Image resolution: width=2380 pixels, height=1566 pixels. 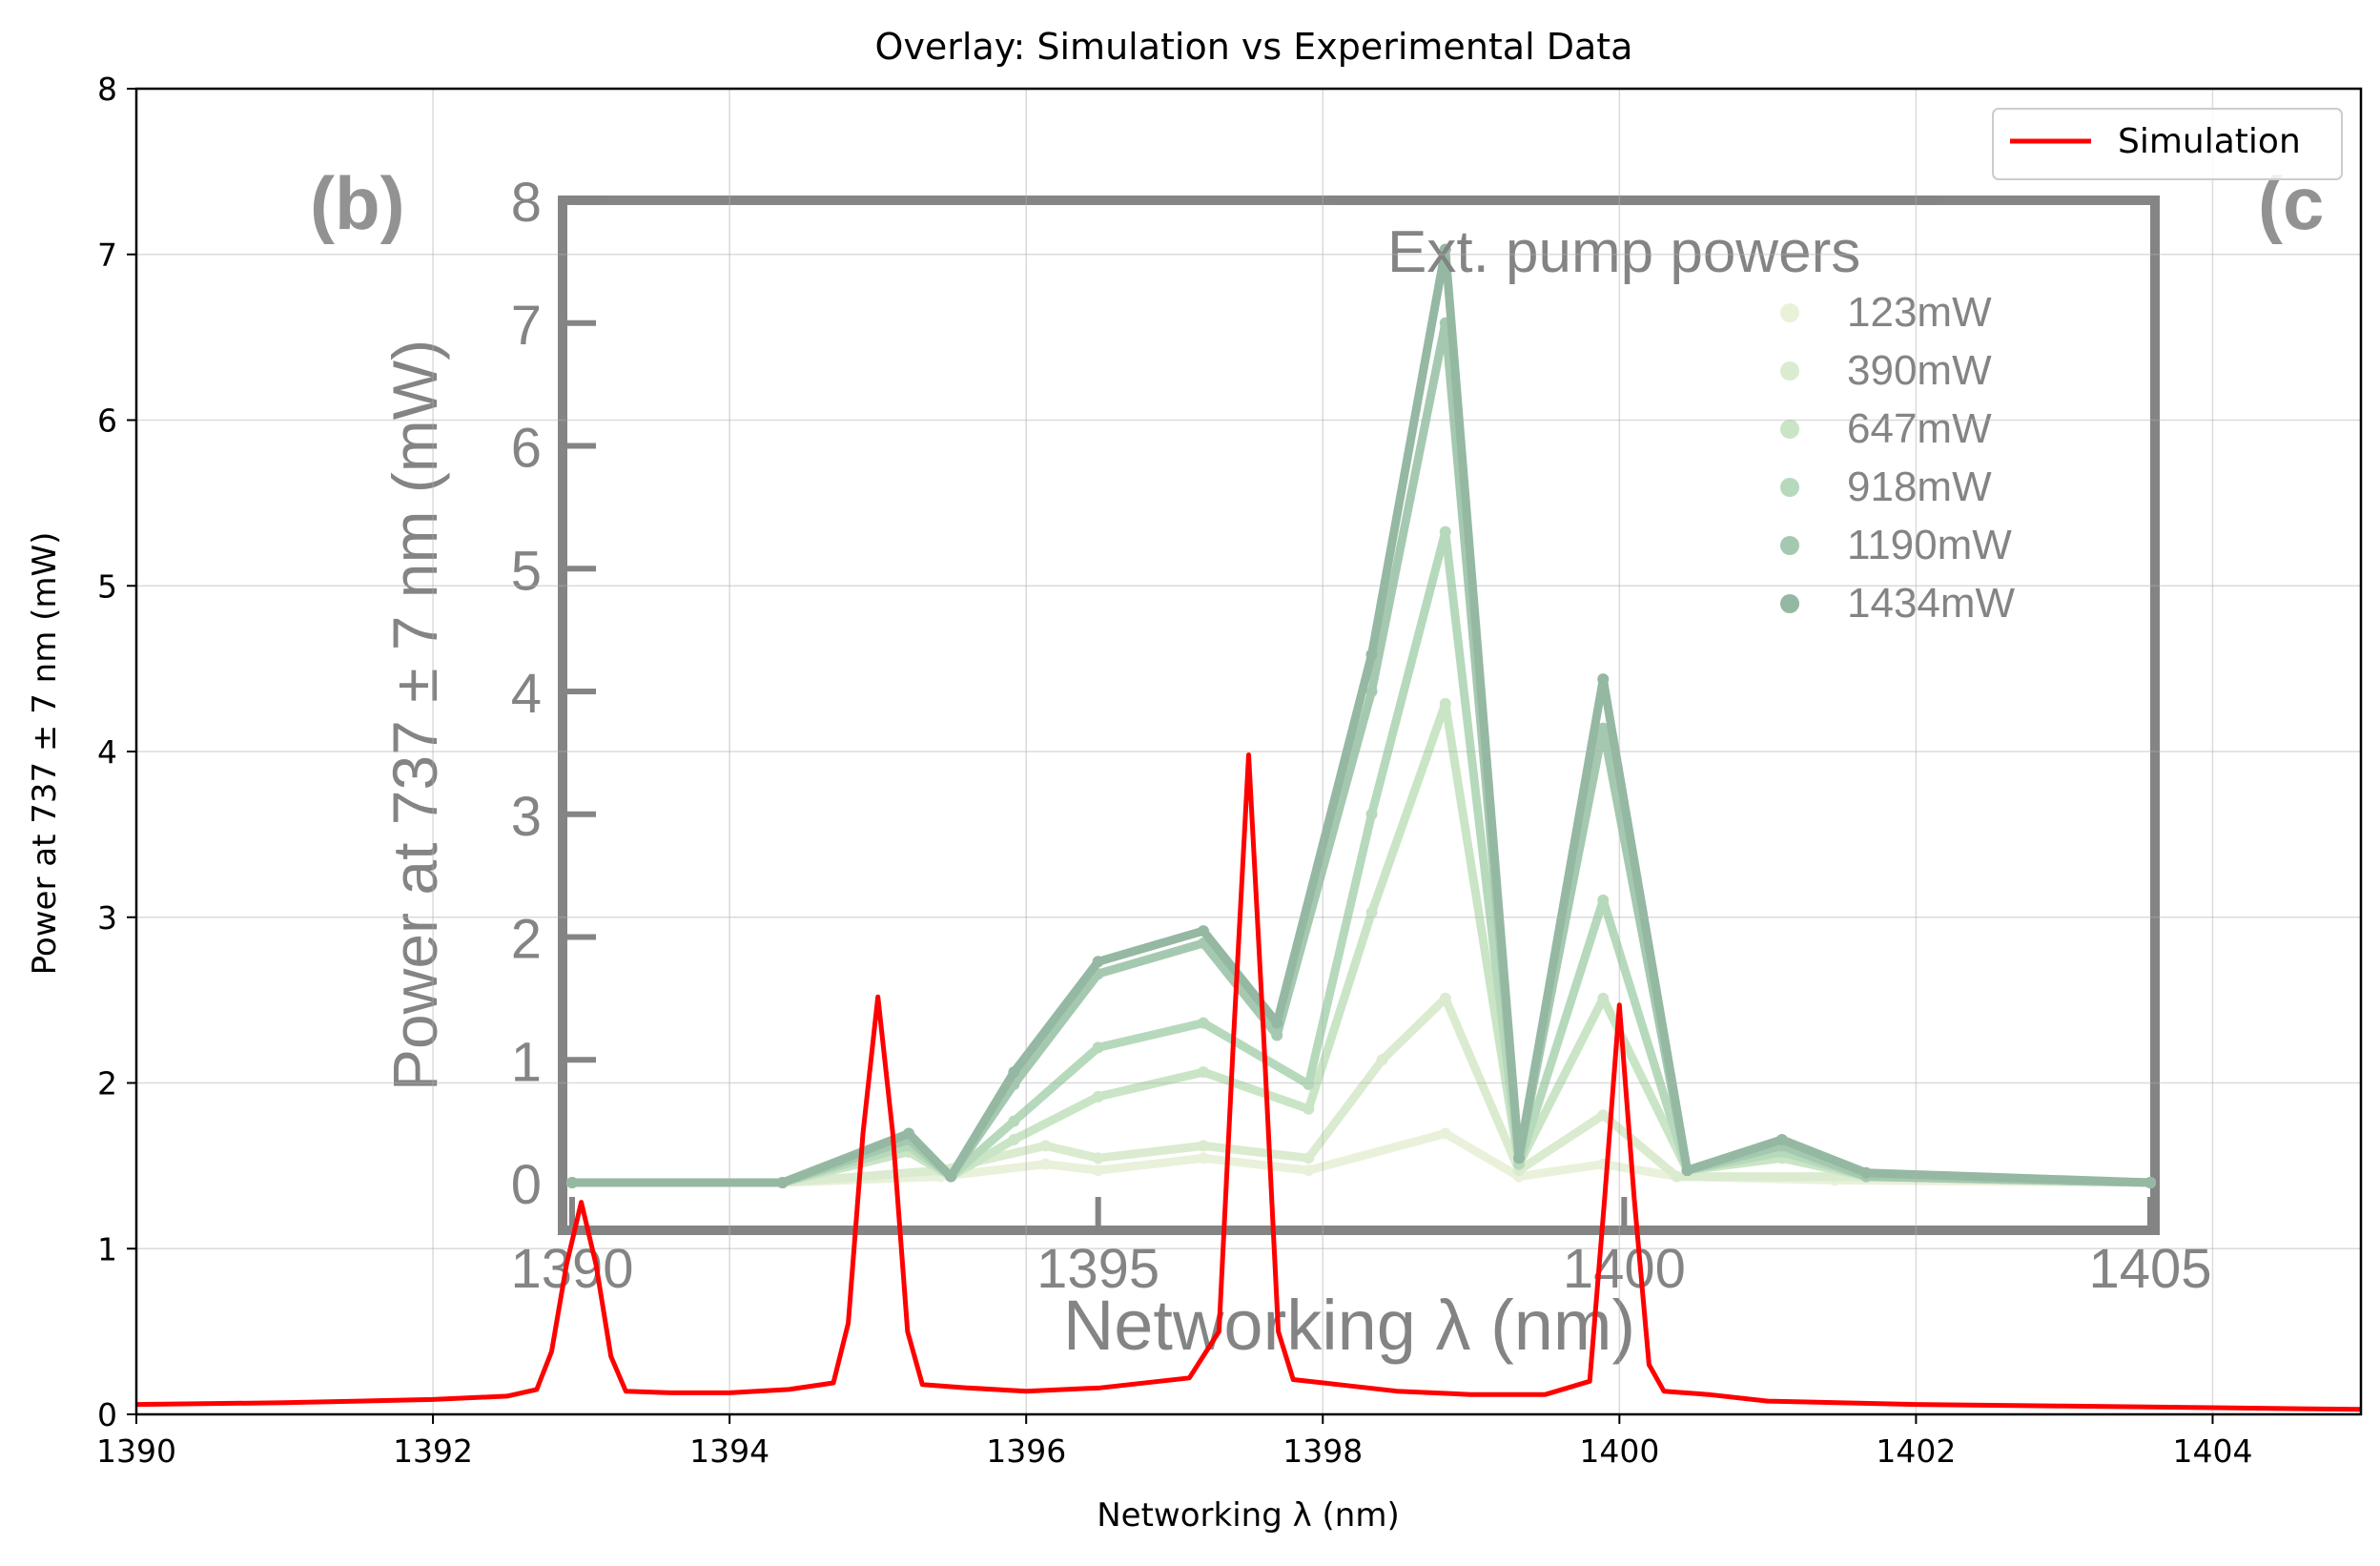 I want to click on inset-x-tick-label: 1400, so click(x=1624, y=1269).